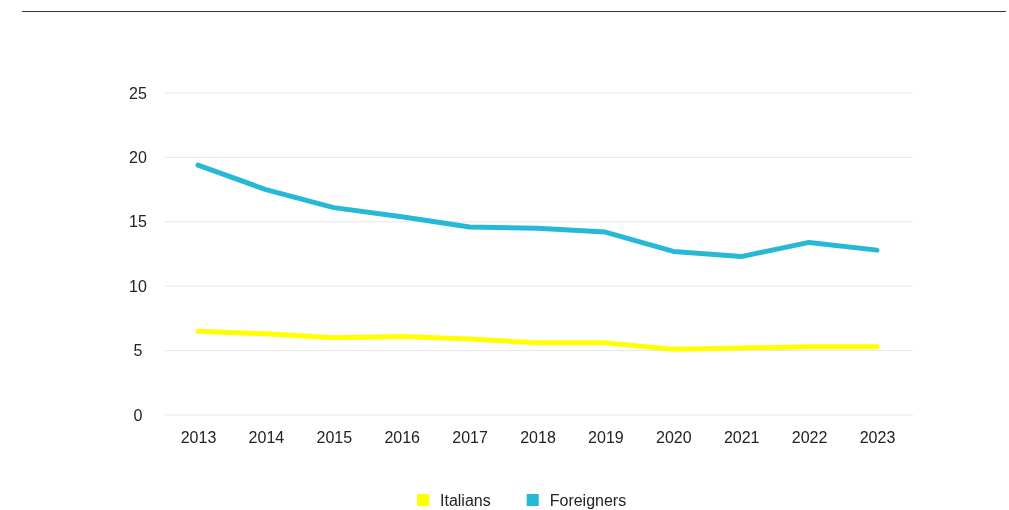 Image resolution: width=1009 pixels, height=510 pixels. I want to click on y-tick-label: 5, so click(138, 351).